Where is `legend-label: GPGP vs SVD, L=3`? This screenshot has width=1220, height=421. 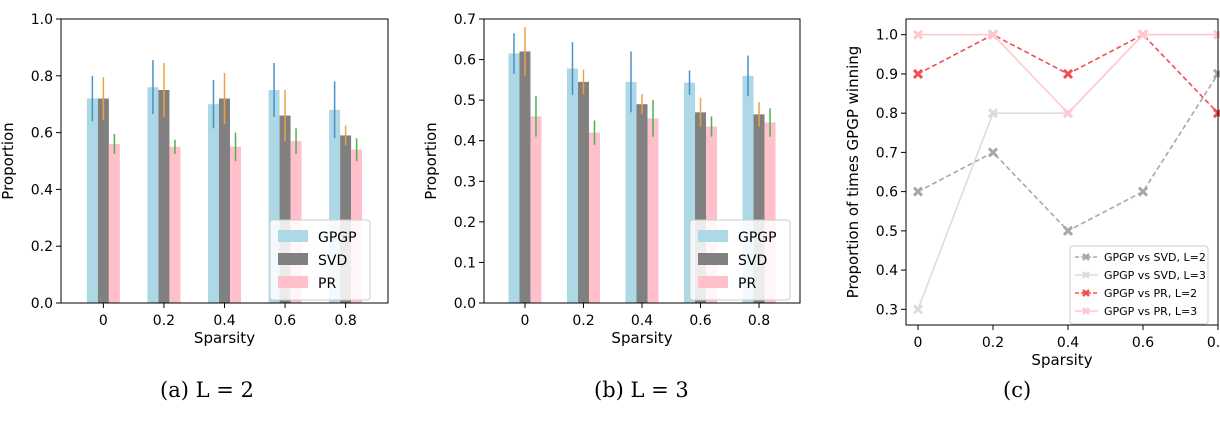
legend-label: GPGP vs SVD, L=3 is located at coordinates (1155, 275).